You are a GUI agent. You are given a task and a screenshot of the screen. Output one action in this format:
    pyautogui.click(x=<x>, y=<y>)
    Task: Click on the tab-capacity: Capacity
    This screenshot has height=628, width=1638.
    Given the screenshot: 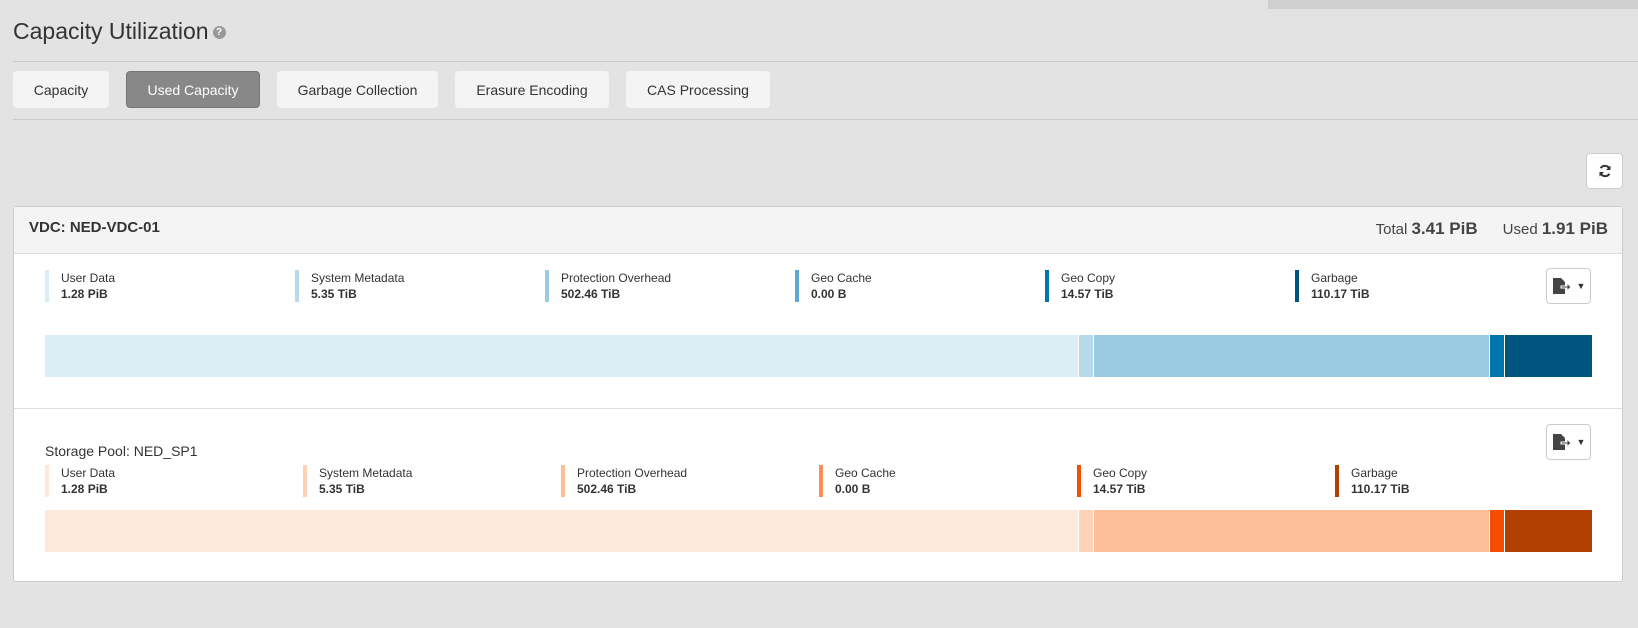 What is the action you would take?
    pyautogui.click(x=61, y=89)
    